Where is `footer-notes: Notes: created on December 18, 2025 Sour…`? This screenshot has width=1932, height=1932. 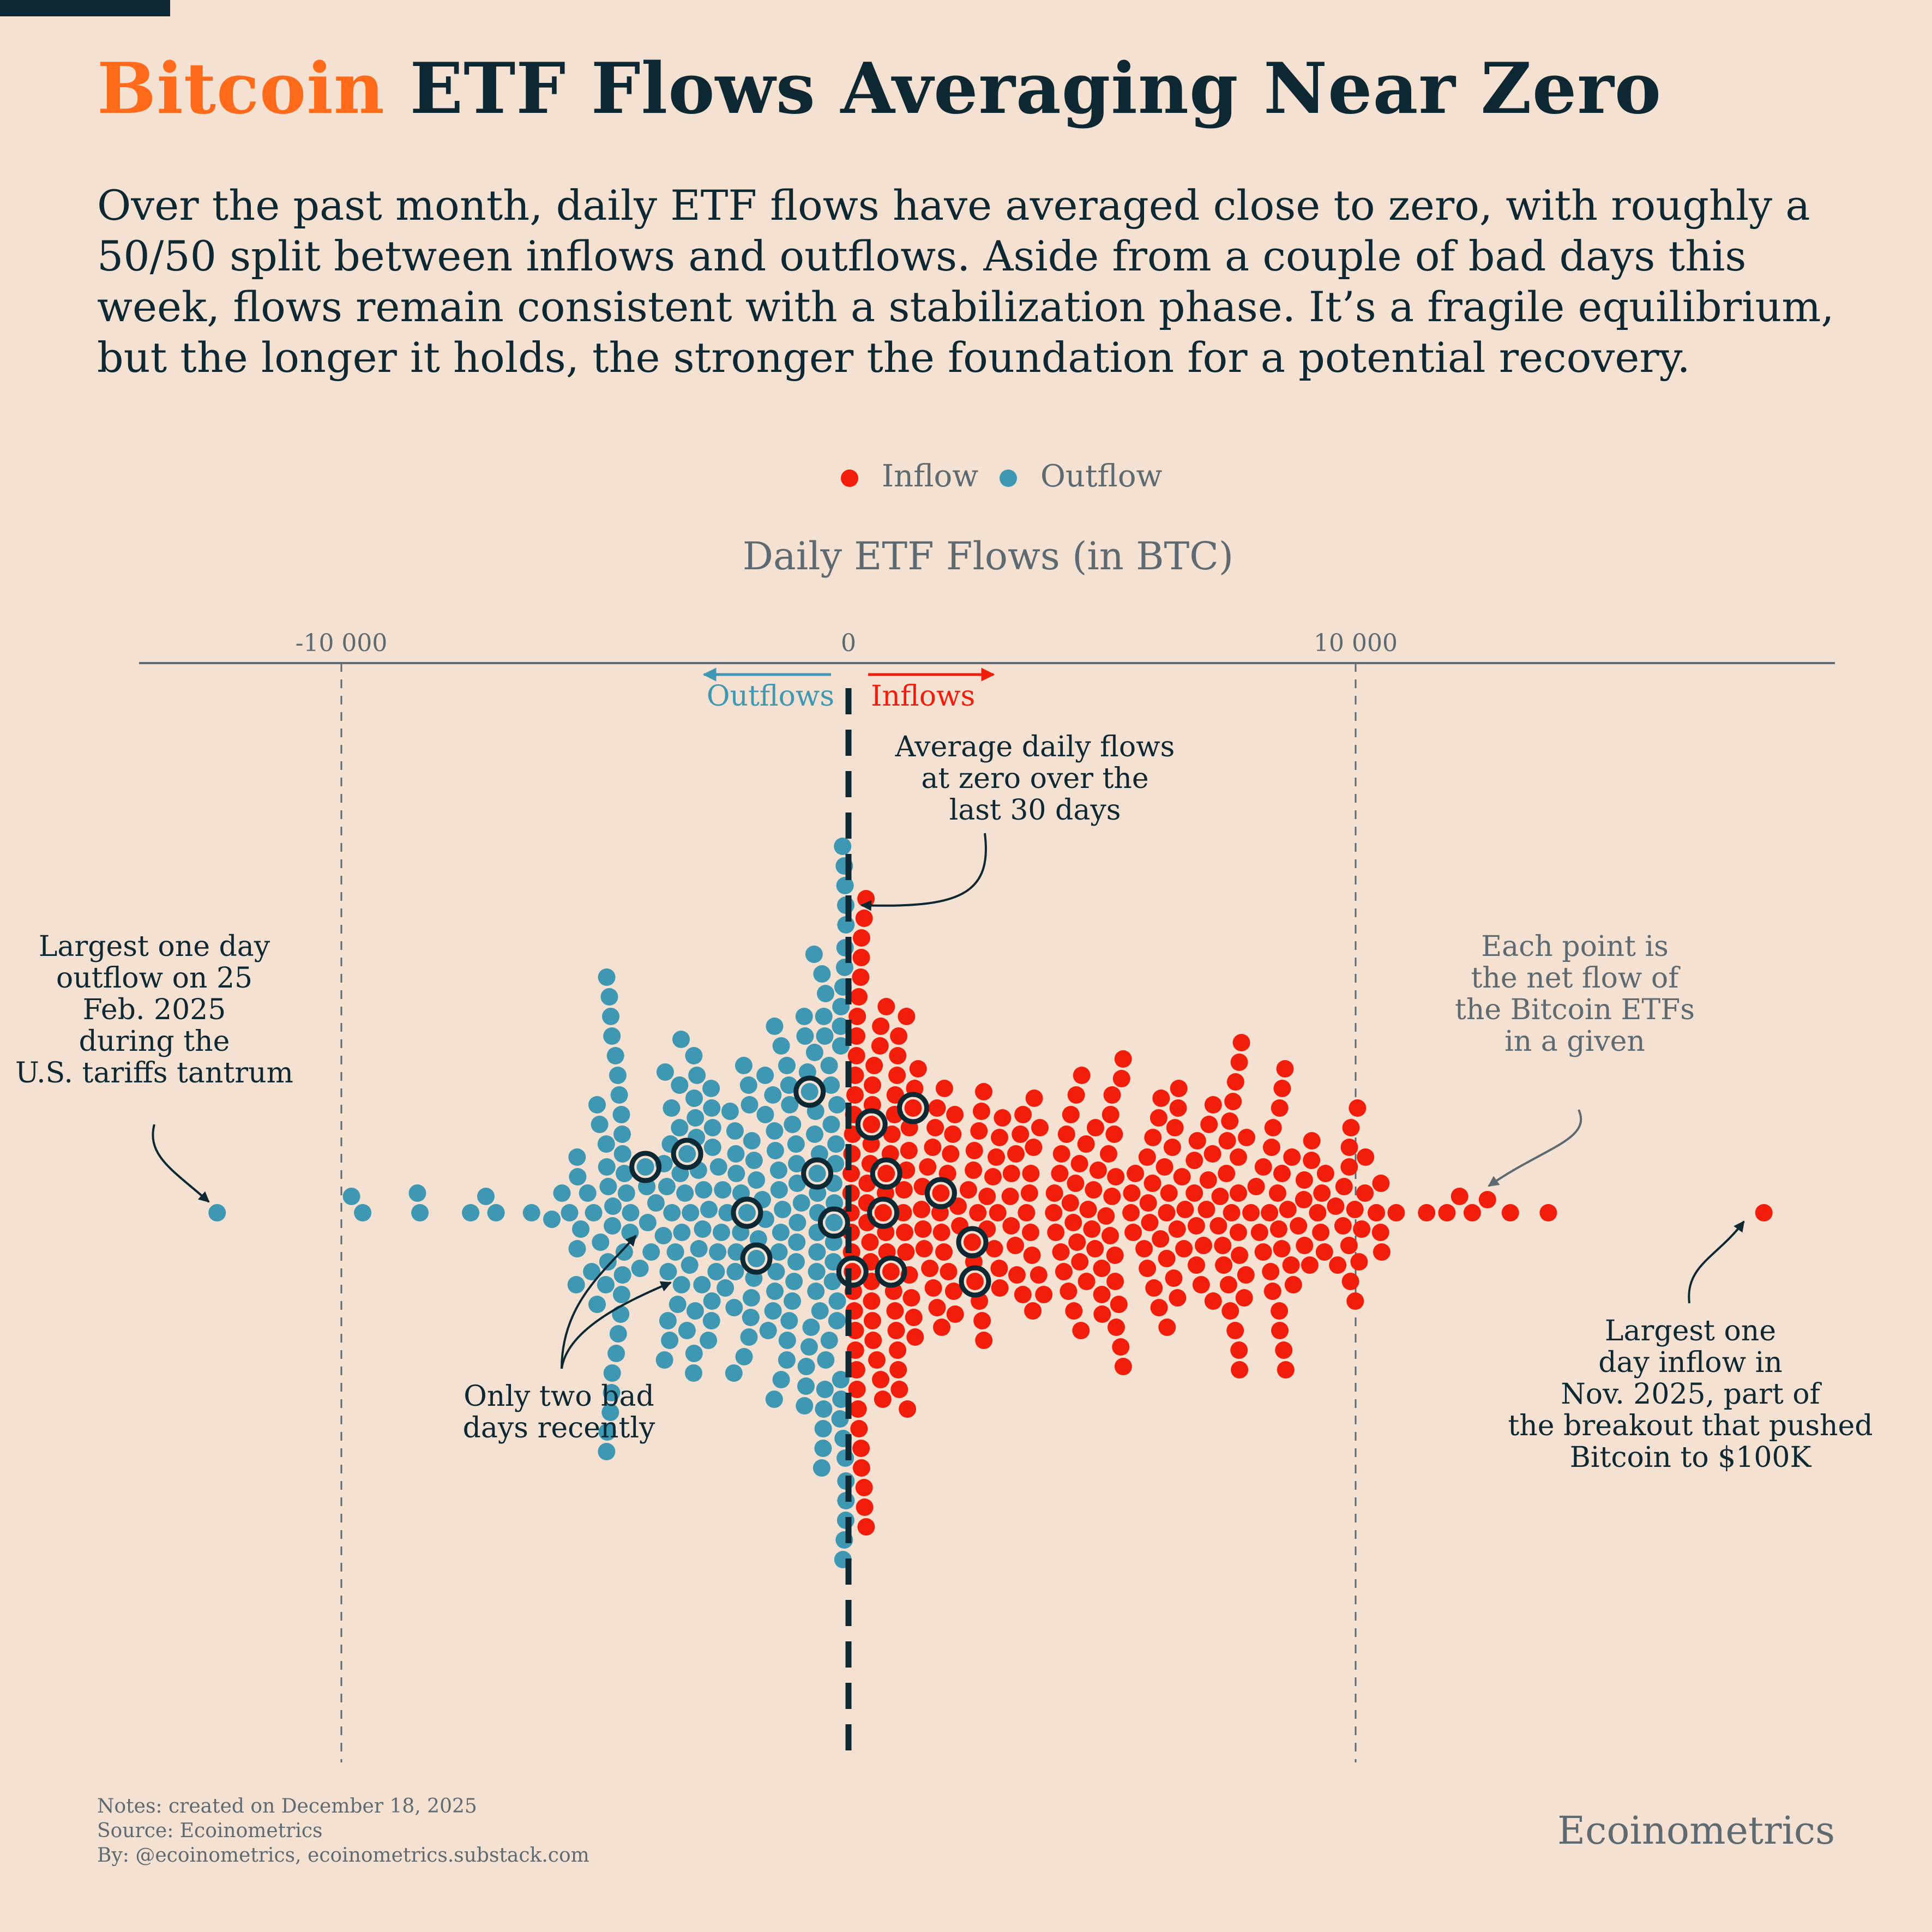 footer-notes: Notes: created on December 18, 2025 Sour… is located at coordinates (343, 1831).